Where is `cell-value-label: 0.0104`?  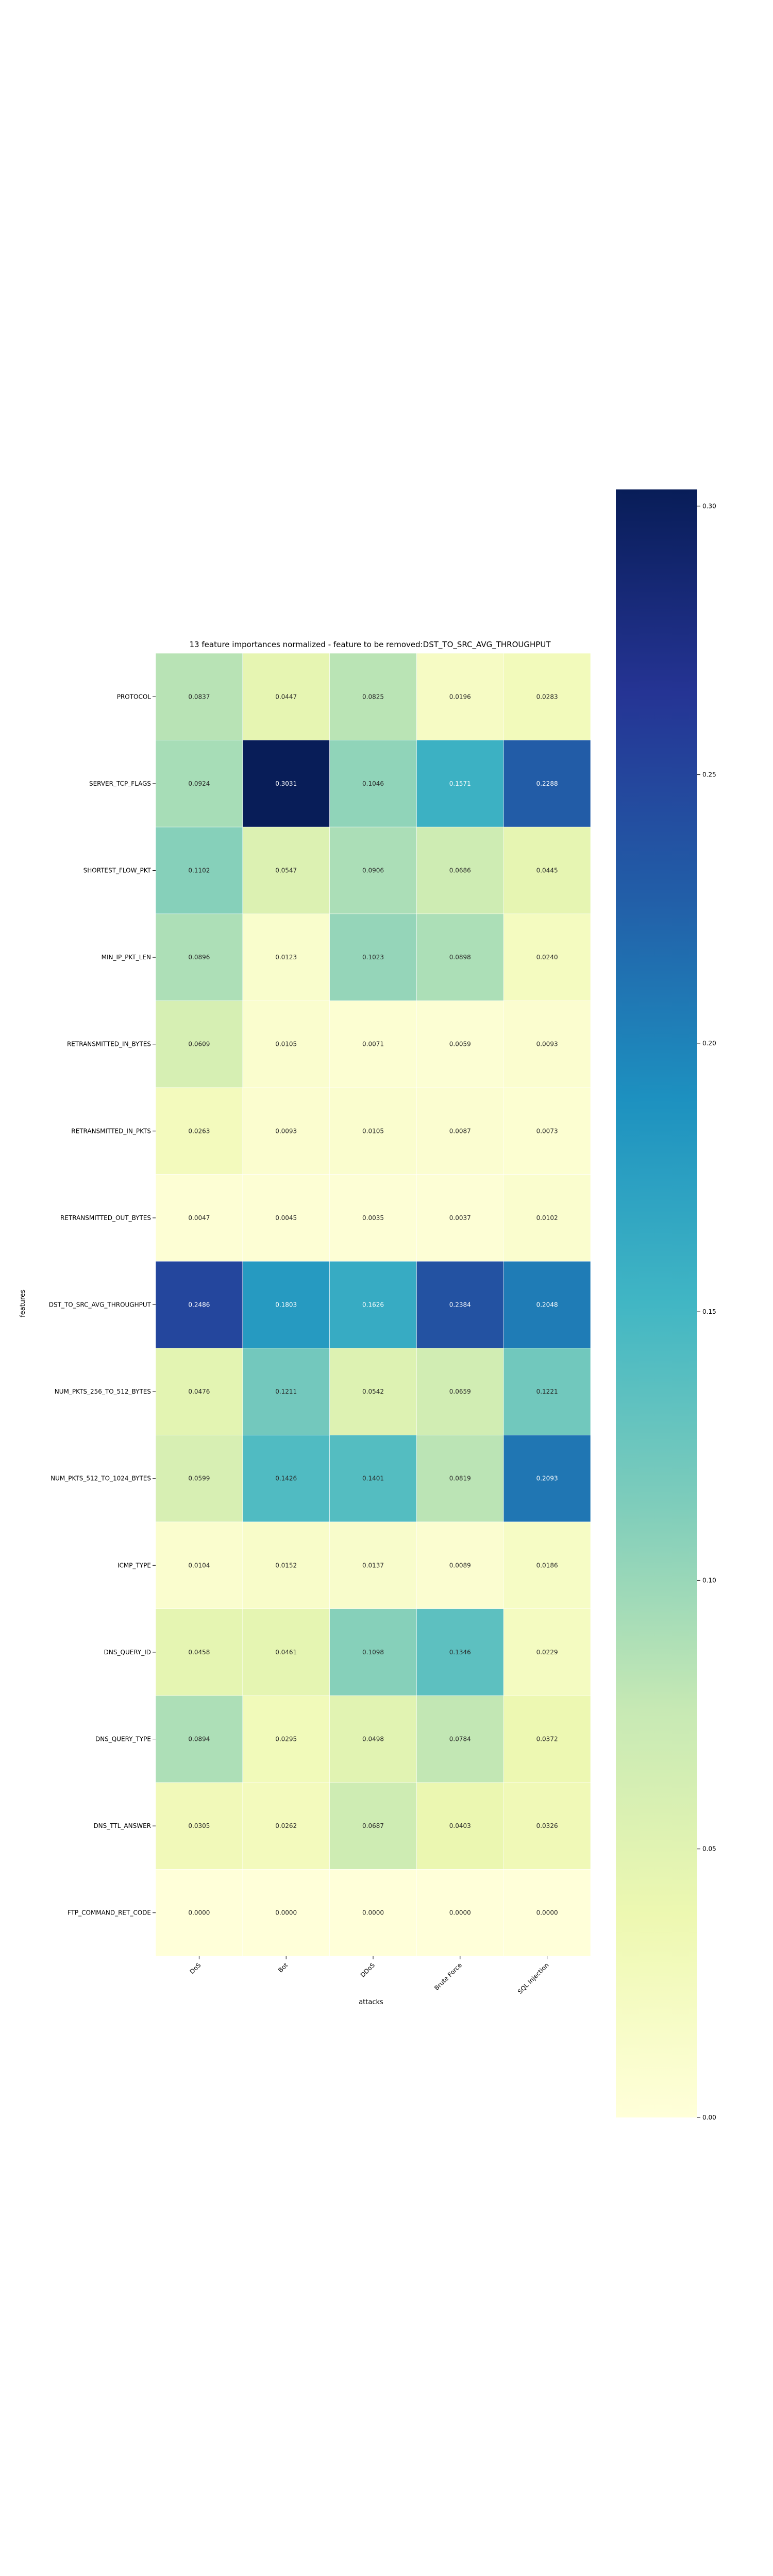 cell-value-label: 0.0104 is located at coordinates (199, 1565).